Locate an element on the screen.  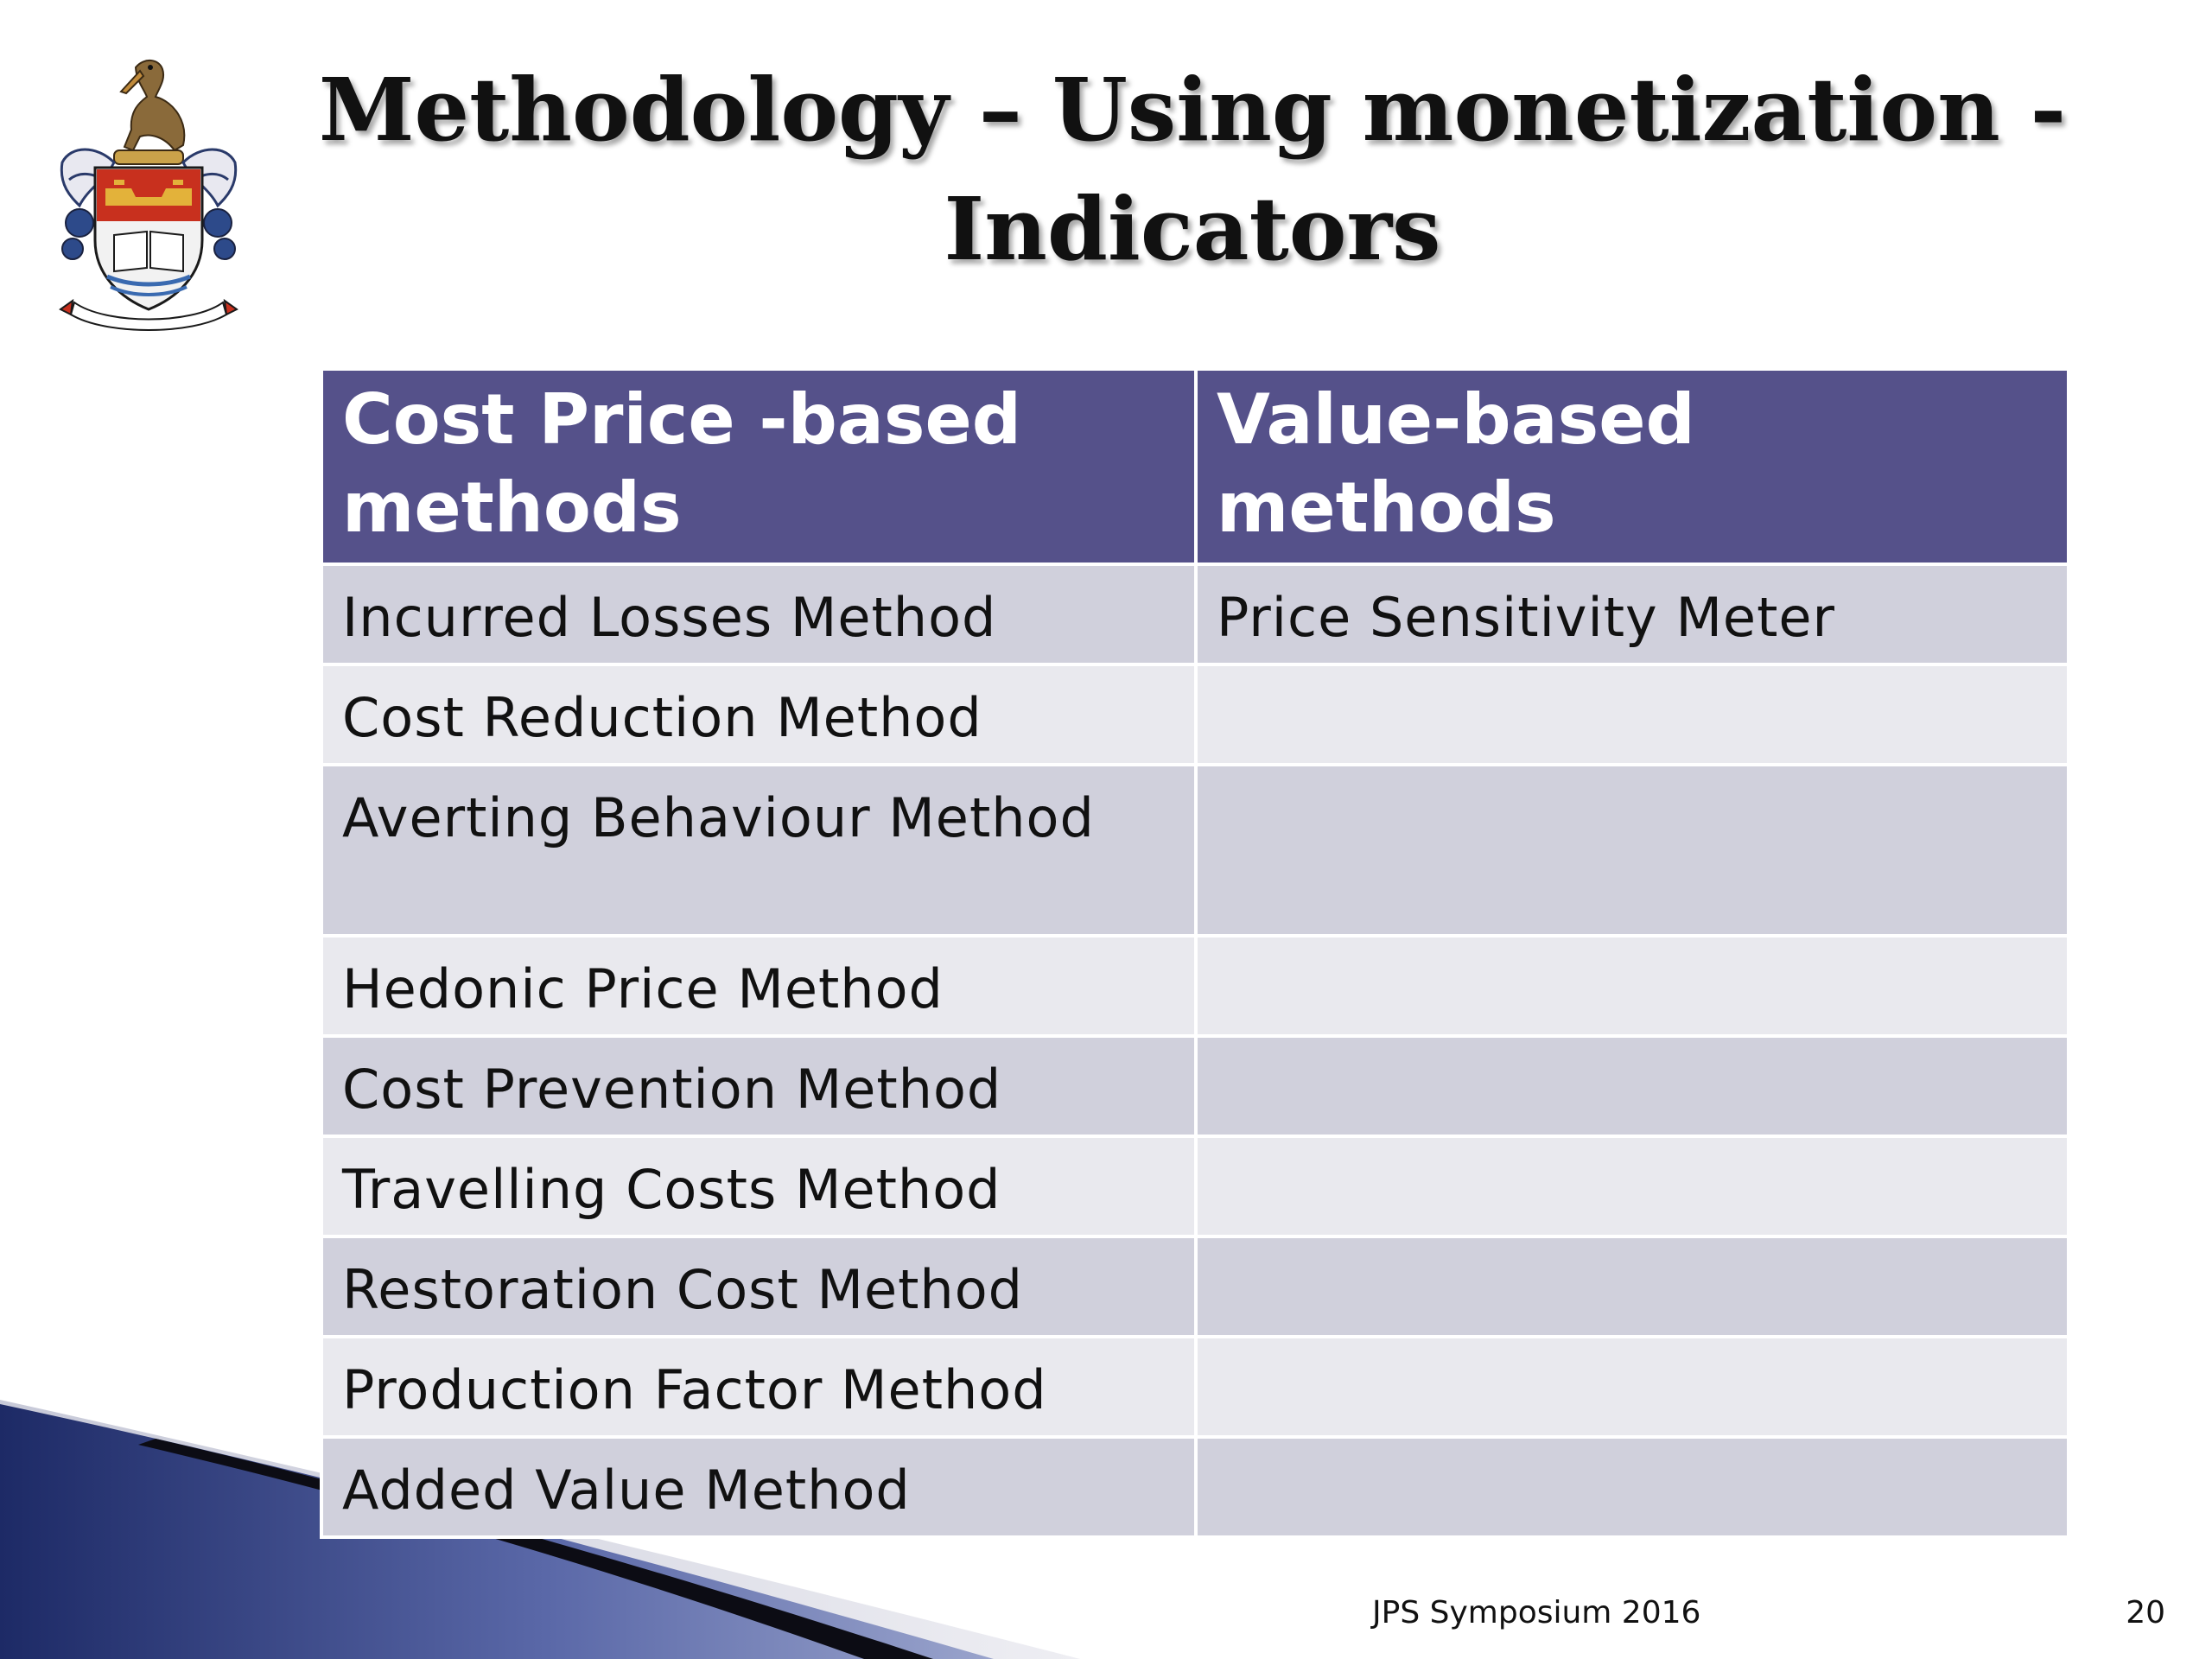
header-value-based-methods: Value-based methods is located at coordinates (1632, 466).